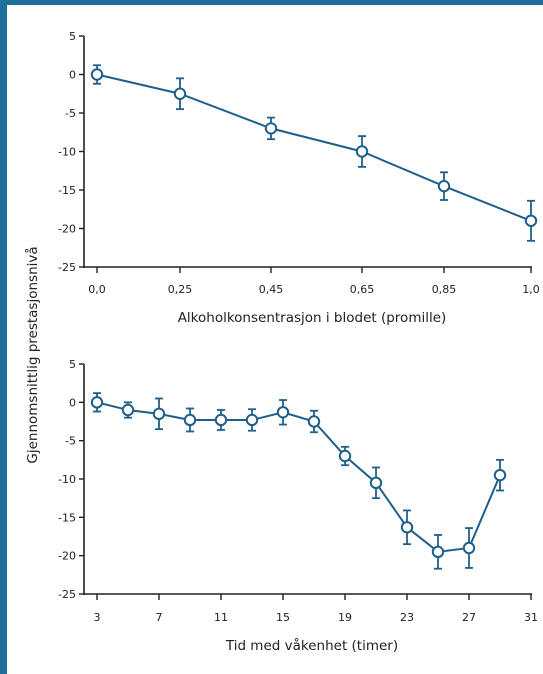 This screenshot has height=674, width=543. Describe the element at coordinates (3, 337) in the screenshot. I see `frame-left-border` at that location.